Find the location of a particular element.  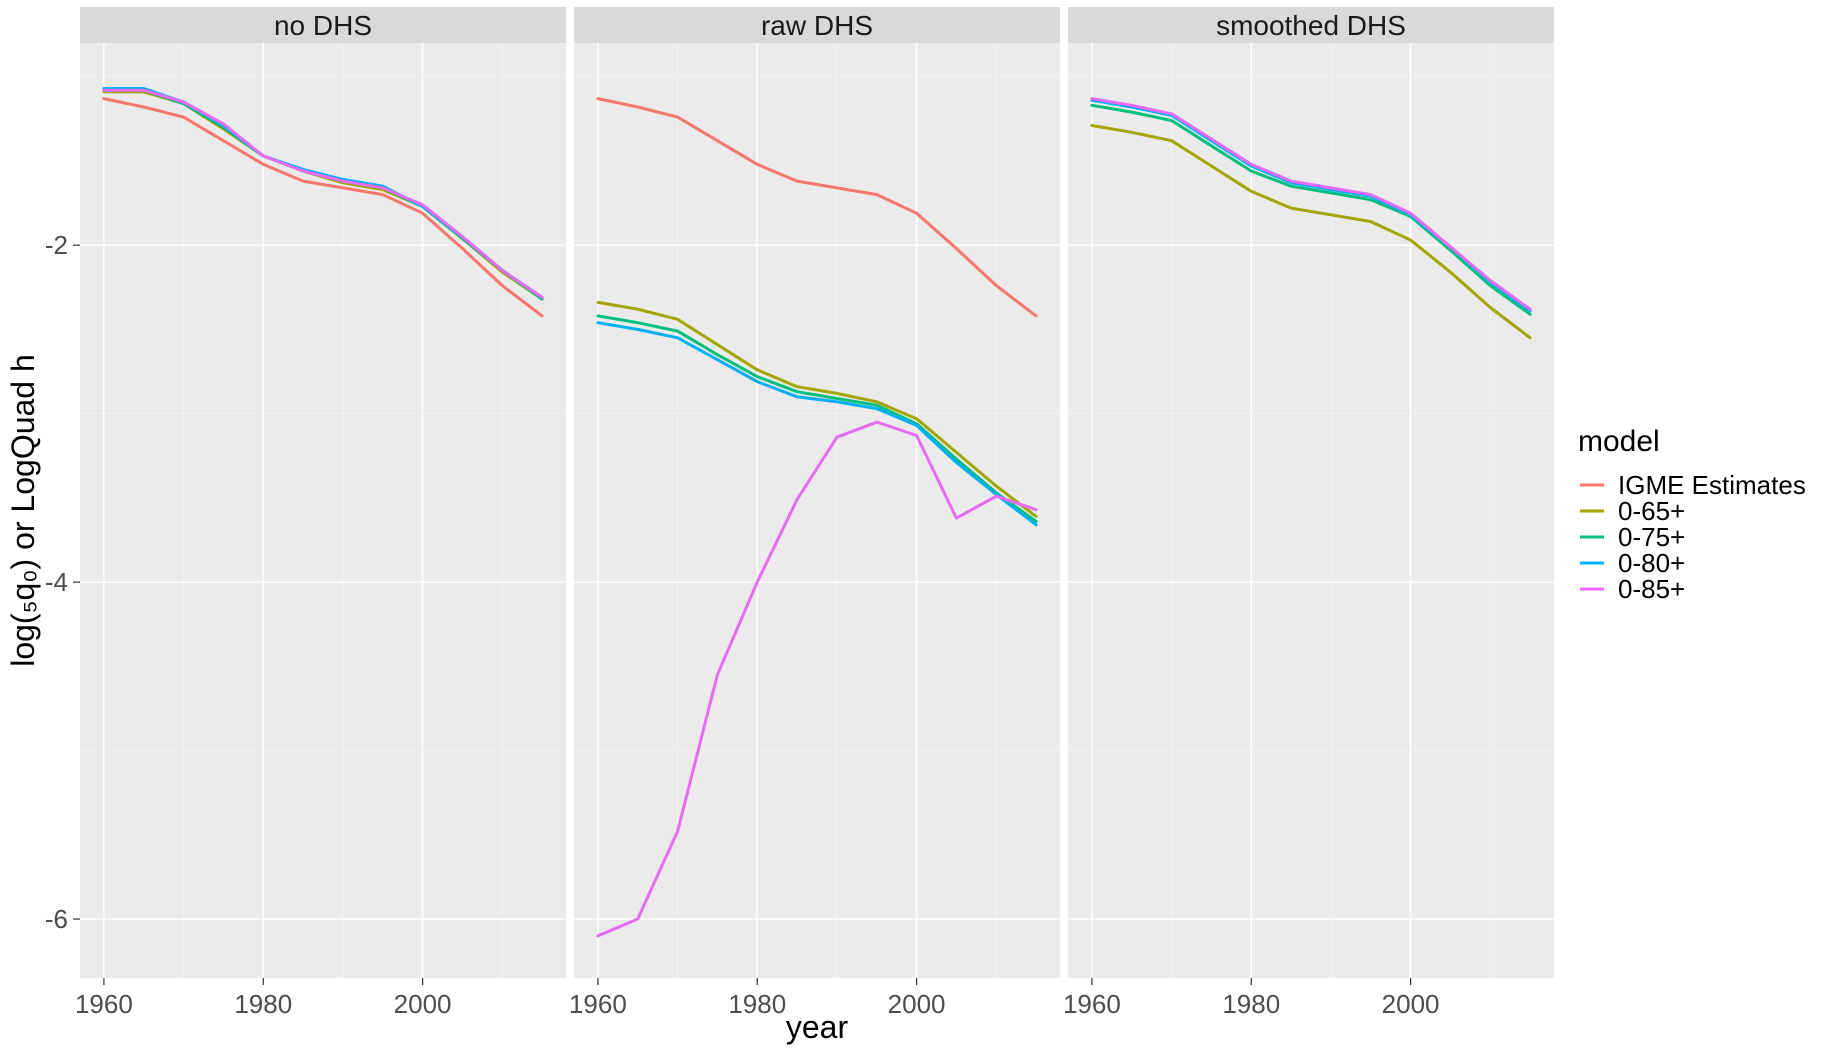

facet-strip-label: no DHS is located at coordinates (323, 25).